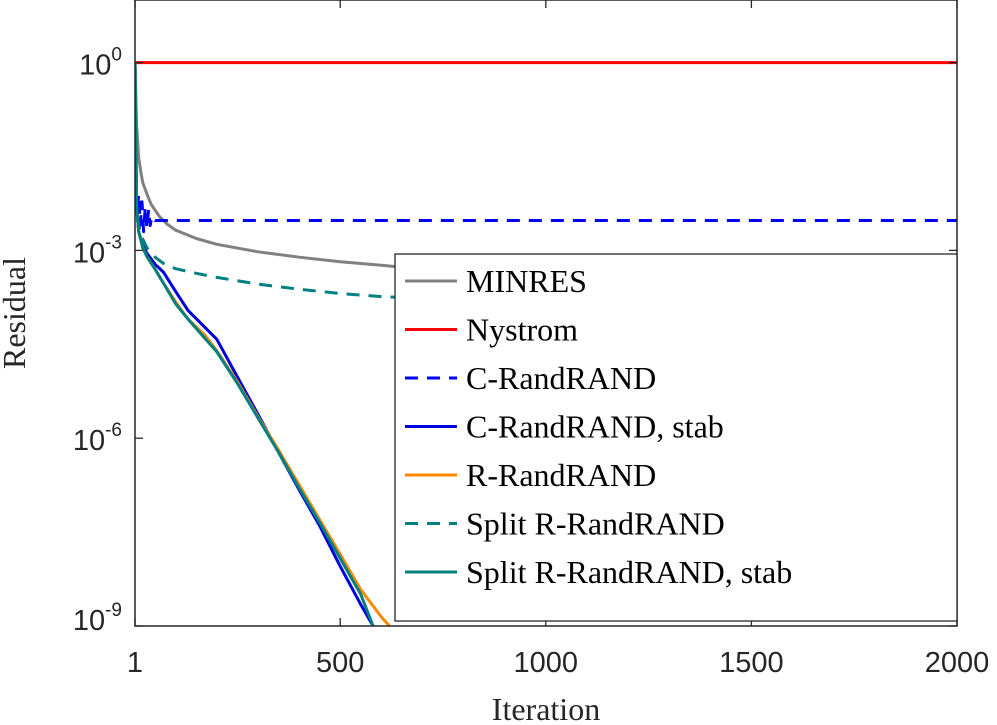 This screenshot has height=725, width=997. What do you see at coordinates (561, 475) in the screenshot?
I see `legend-label: R-RandRAND` at bounding box center [561, 475].